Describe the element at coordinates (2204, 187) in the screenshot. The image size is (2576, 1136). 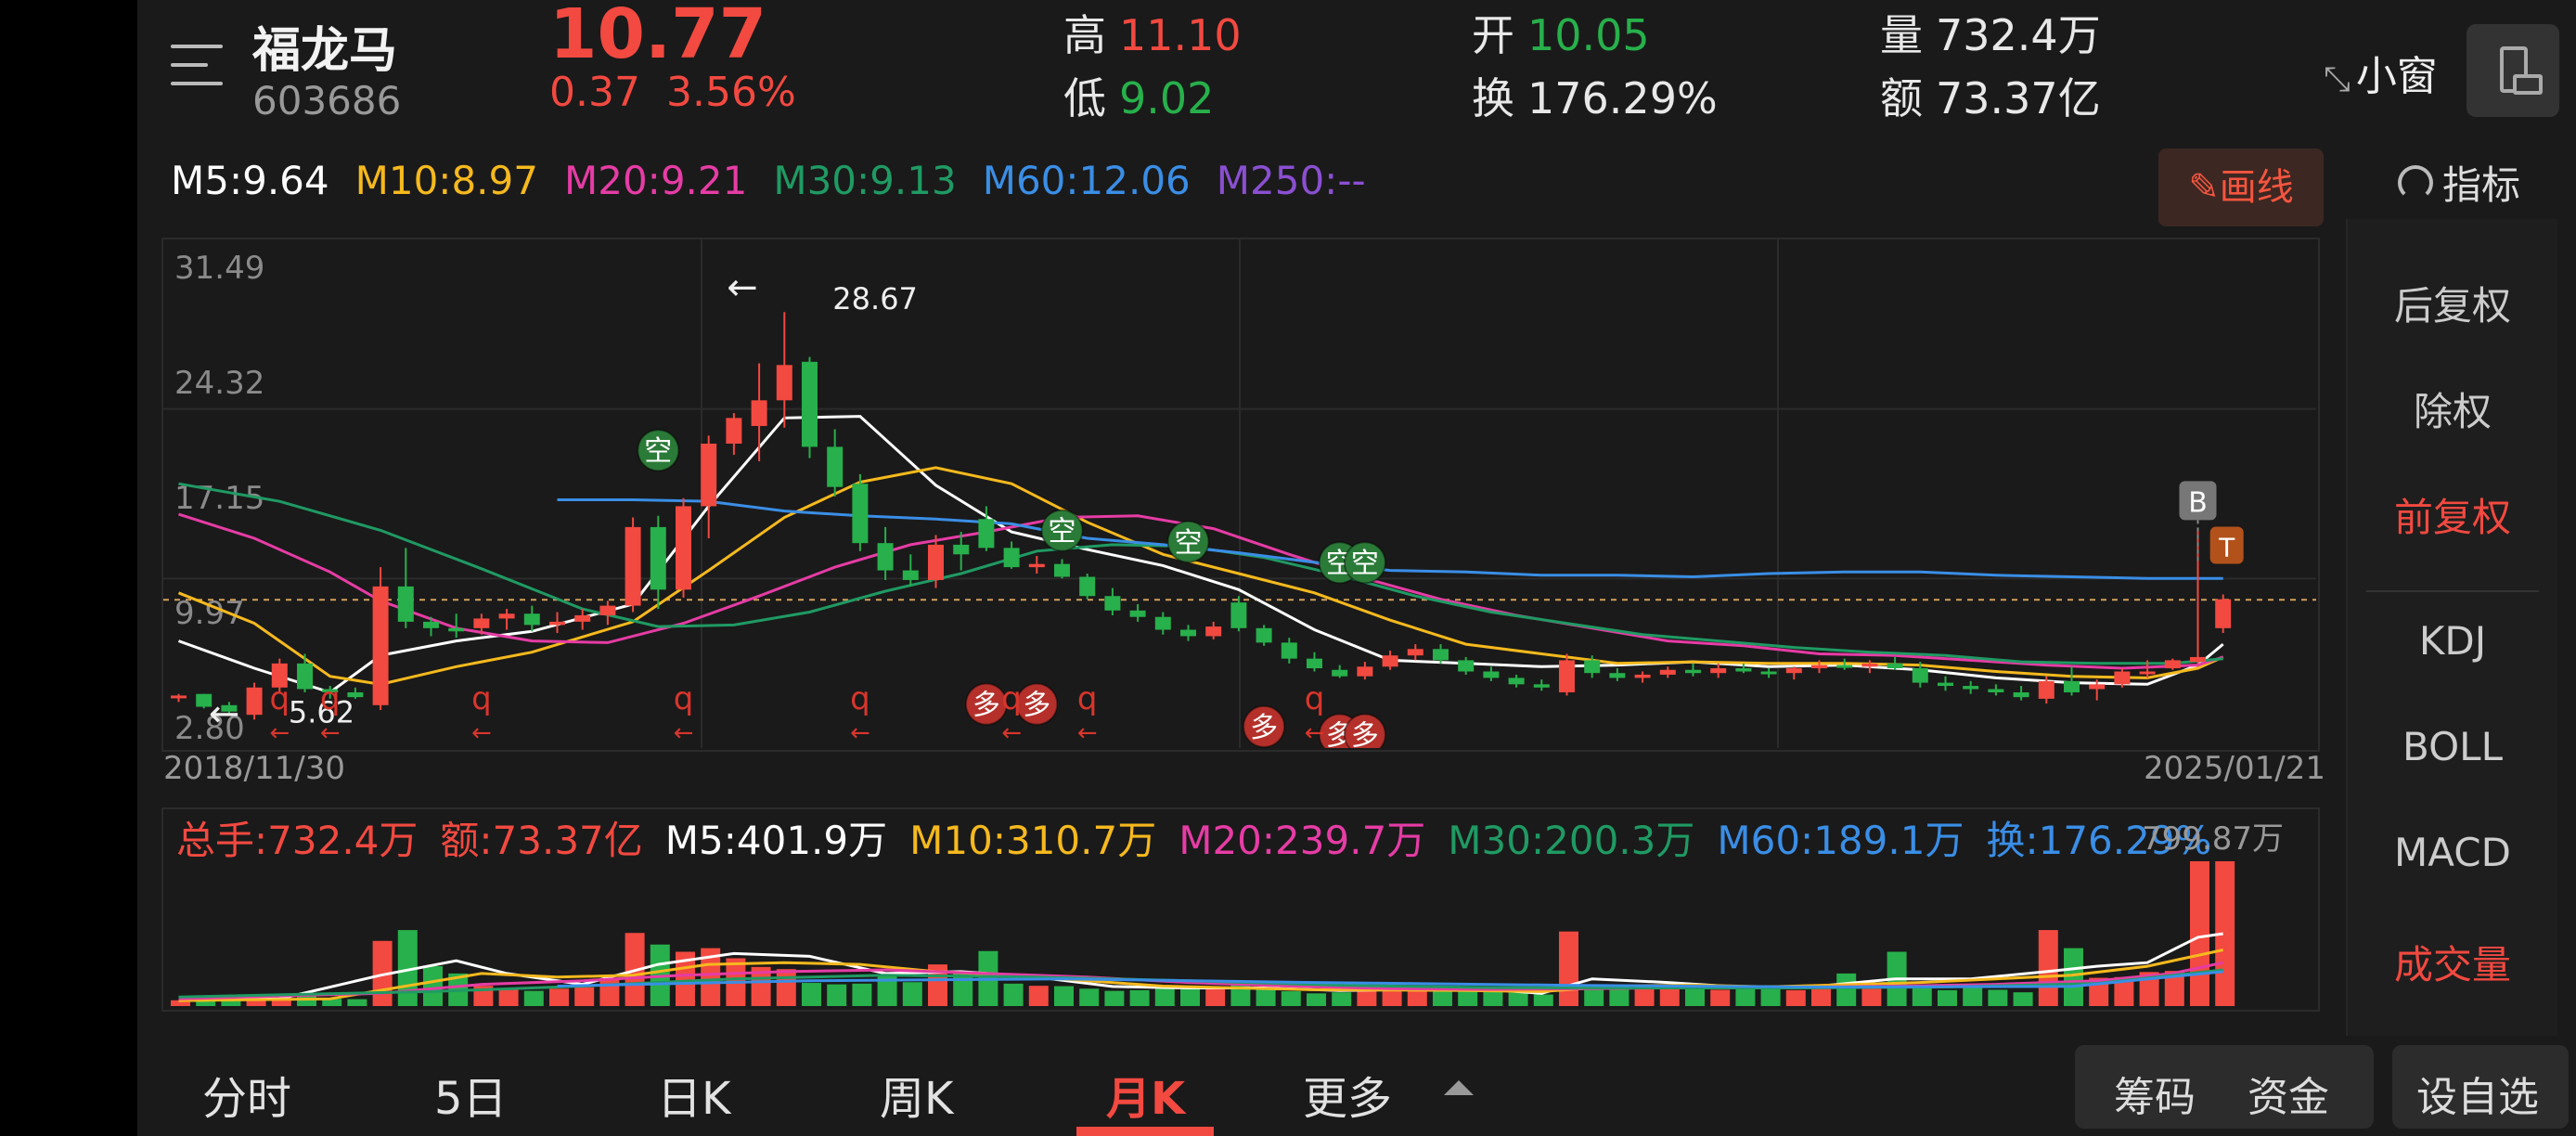
I see `pencil-icon: ✎` at that location.